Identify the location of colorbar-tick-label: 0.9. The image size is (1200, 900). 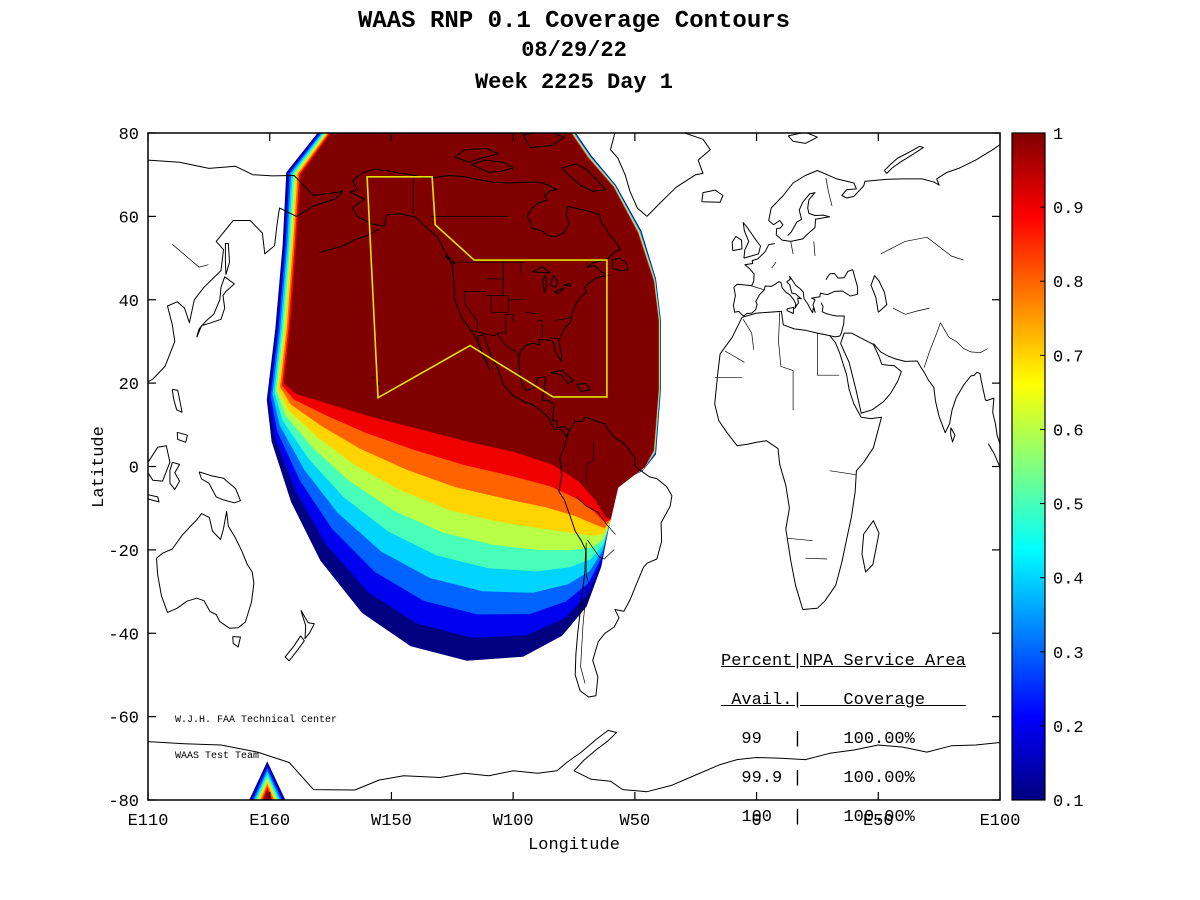
(1068, 209).